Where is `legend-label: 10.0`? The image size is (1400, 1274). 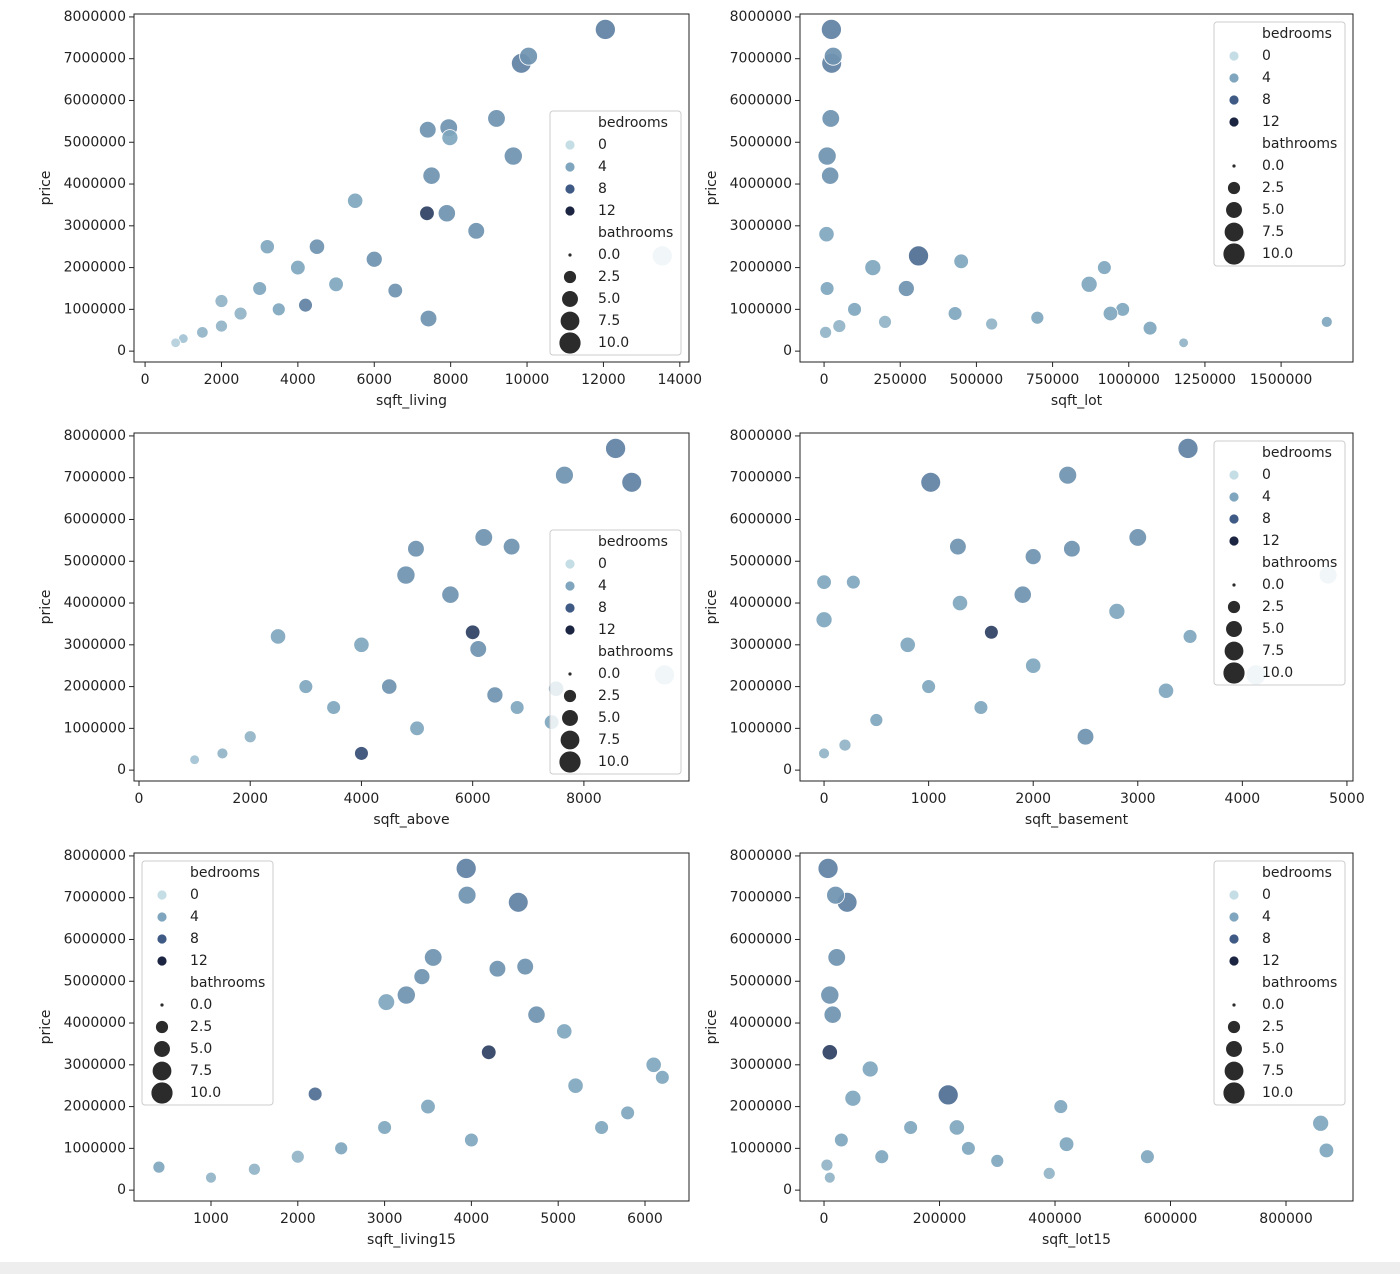 legend-label: 10.0 is located at coordinates (613, 343).